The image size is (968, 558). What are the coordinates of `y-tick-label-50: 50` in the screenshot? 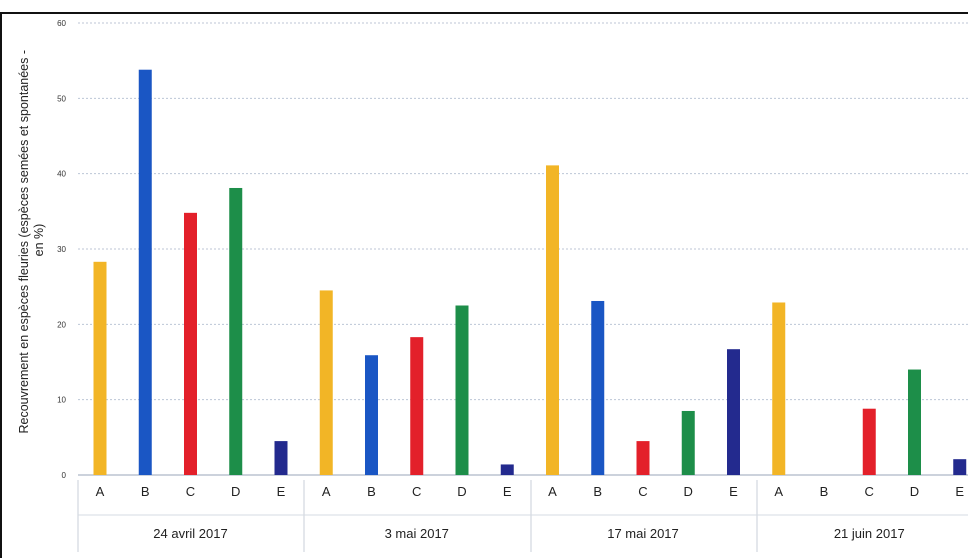 It's located at (61, 98).